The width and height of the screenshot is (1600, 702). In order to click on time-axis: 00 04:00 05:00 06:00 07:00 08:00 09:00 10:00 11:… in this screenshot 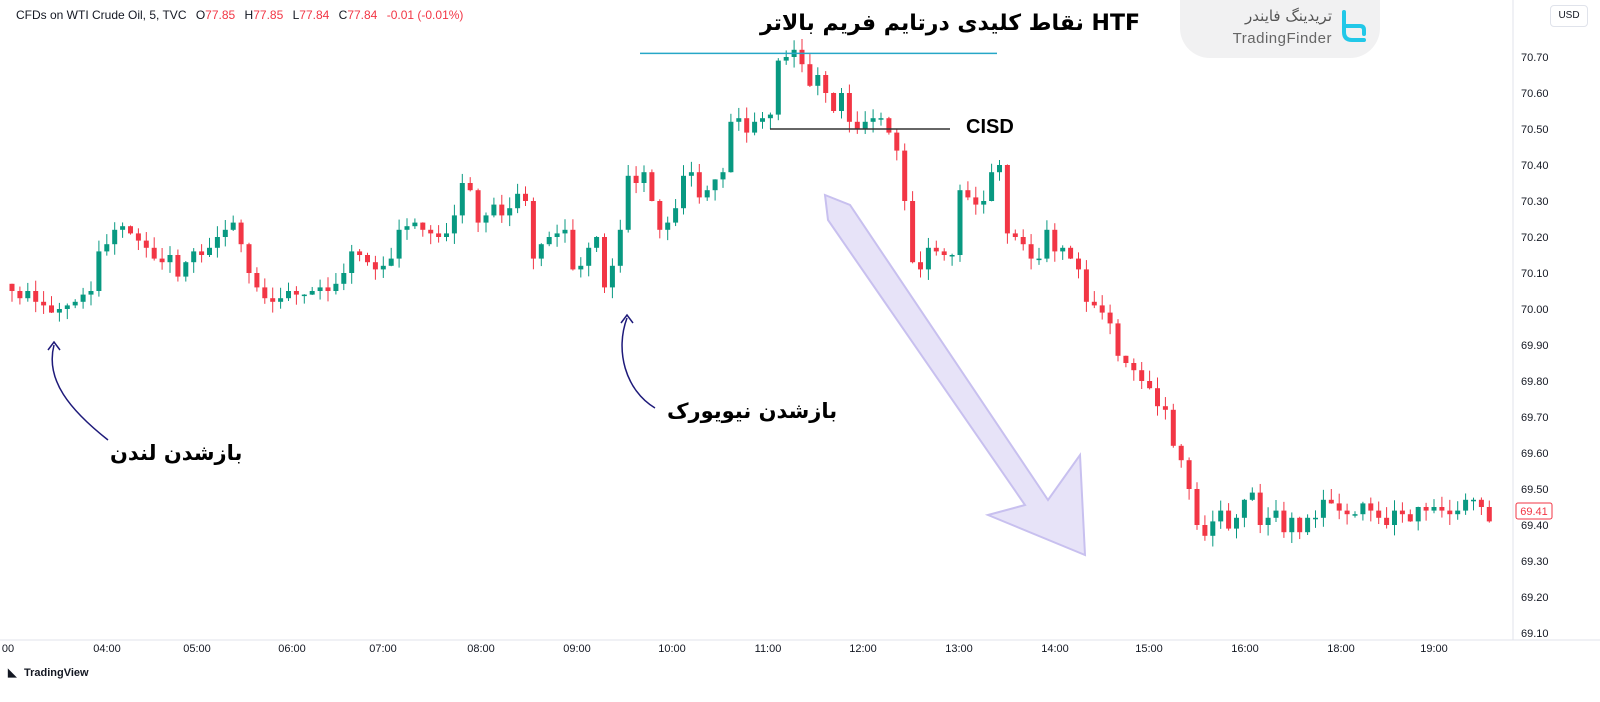, I will do `click(725, 649)`.